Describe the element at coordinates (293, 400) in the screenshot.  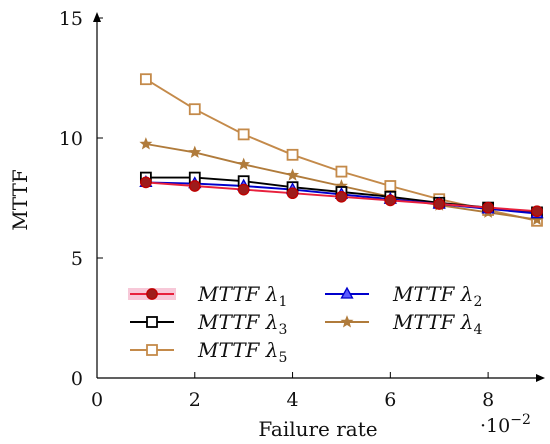
I see `x-tick-label: 4` at that location.